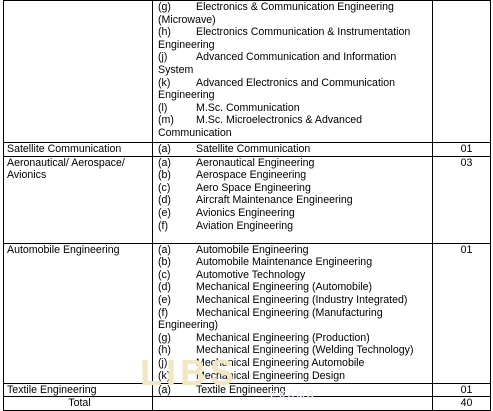  I want to click on item-key: (m), so click(166, 120).